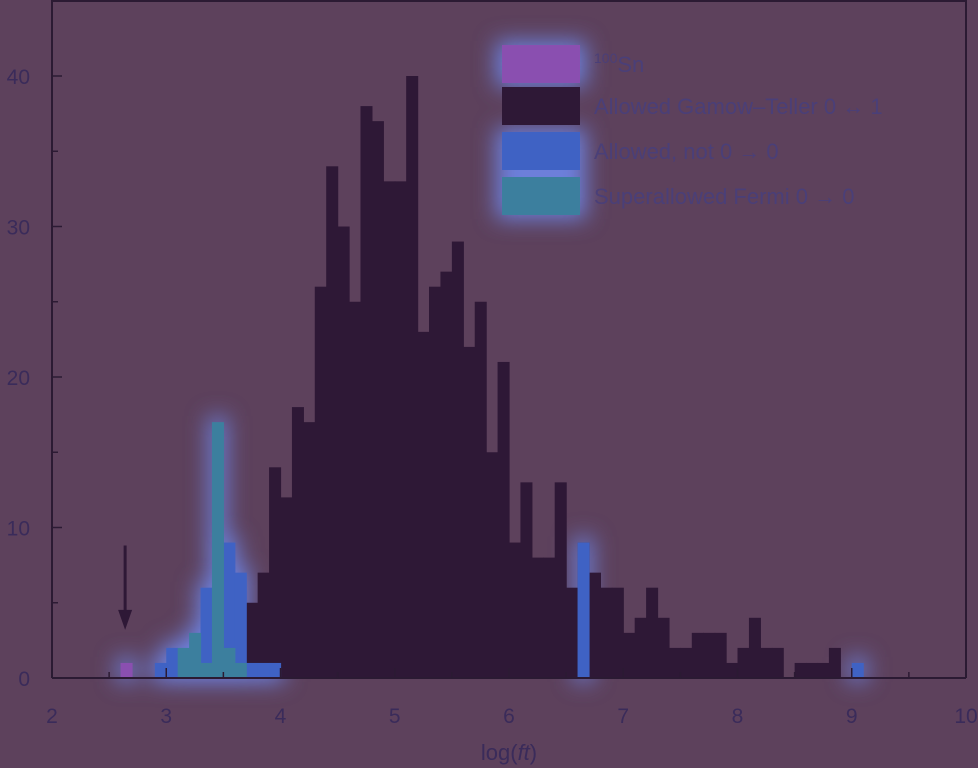 This screenshot has height=768, width=978. Describe the element at coordinates (281, 716) in the screenshot. I see `x-tick-label-4: 4` at that location.